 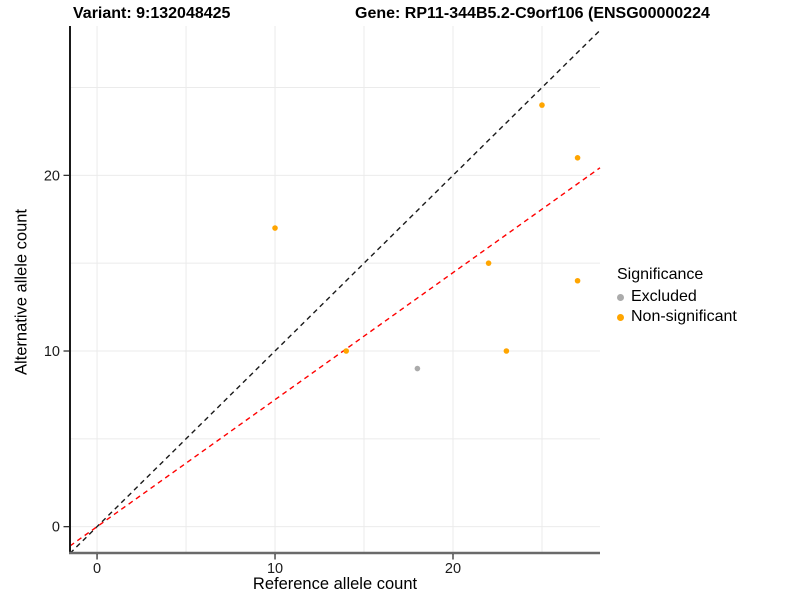 What do you see at coordinates (620, 297) in the screenshot?
I see `excluded-dot-icon` at bounding box center [620, 297].